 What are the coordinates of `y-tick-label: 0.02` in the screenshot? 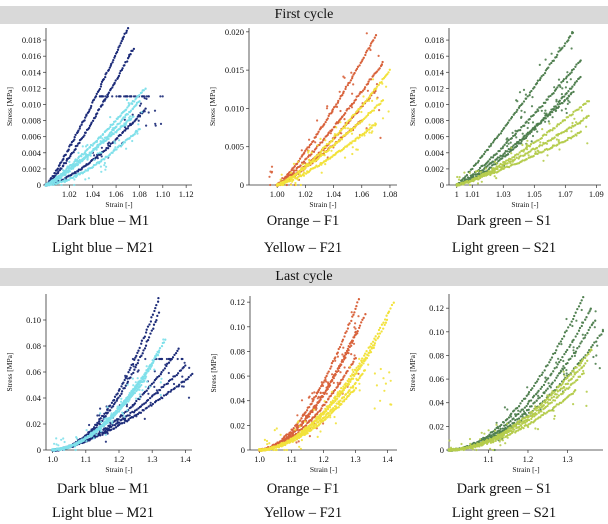 It's located at (33, 424).